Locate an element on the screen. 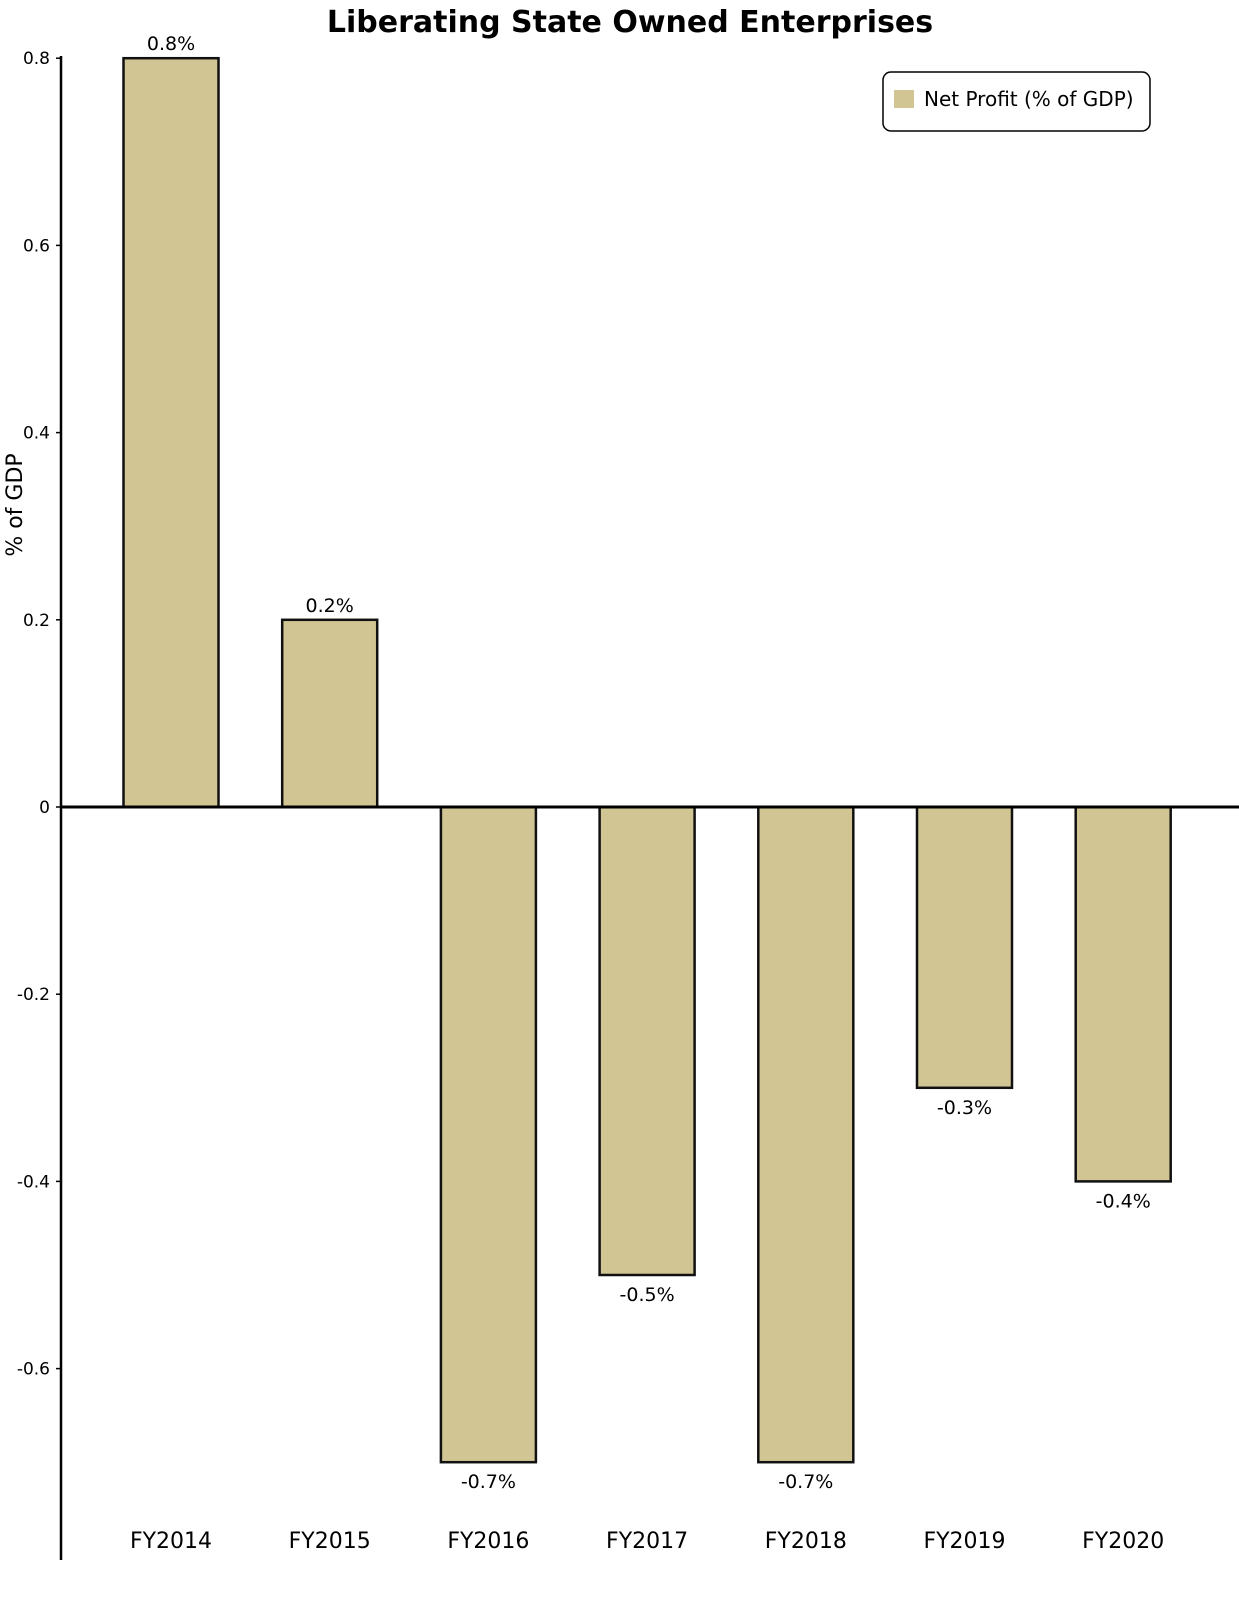 The height and width of the screenshot is (1604, 1239). x-category-label: FY2017 is located at coordinates (647, 1541).